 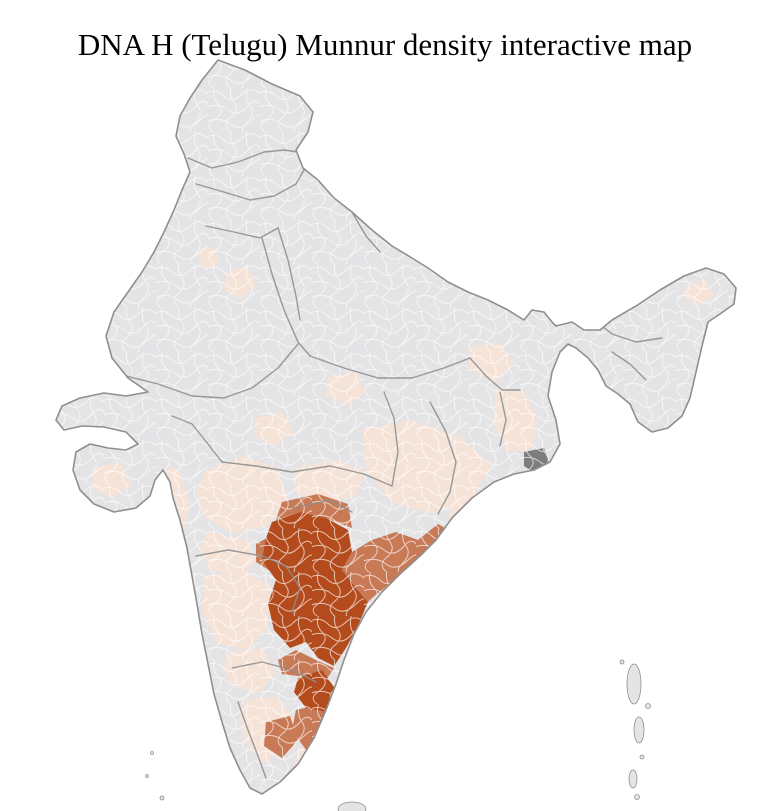 What do you see at coordinates (635, 729) in the screenshot?
I see `andaman-nicobar-islands` at bounding box center [635, 729].